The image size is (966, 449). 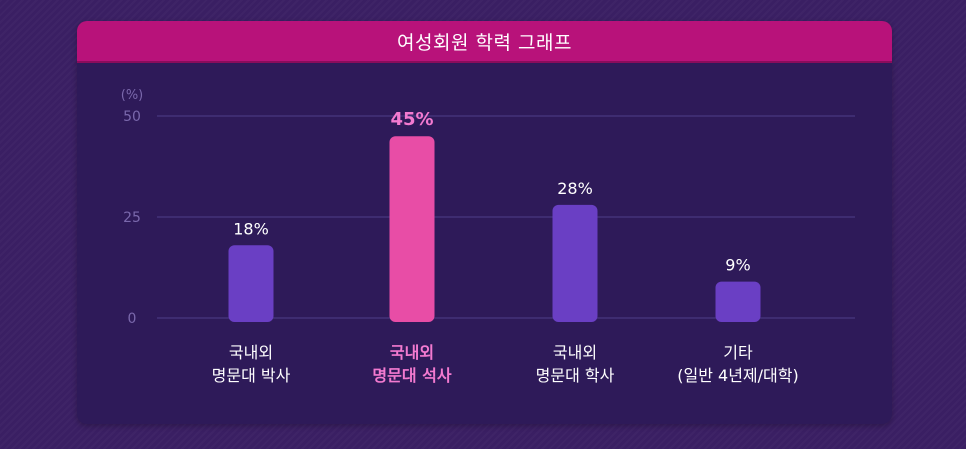 What do you see at coordinates (251, 375) in the screenshot?
I see `category-label: 명문대 박사` at bounding box center [251, 375].